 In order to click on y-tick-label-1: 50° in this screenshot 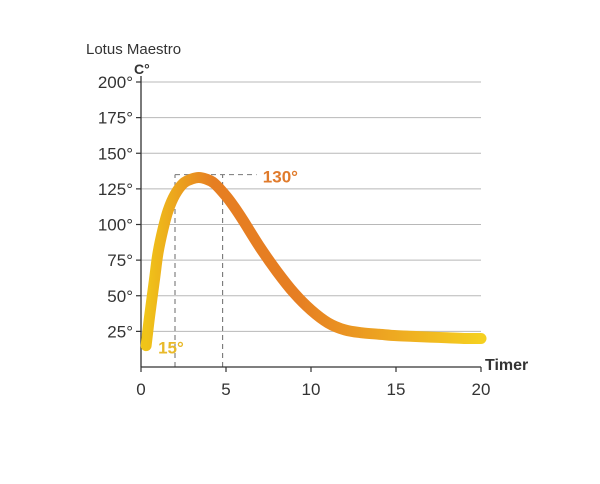, I will do `click(120, 296)`.